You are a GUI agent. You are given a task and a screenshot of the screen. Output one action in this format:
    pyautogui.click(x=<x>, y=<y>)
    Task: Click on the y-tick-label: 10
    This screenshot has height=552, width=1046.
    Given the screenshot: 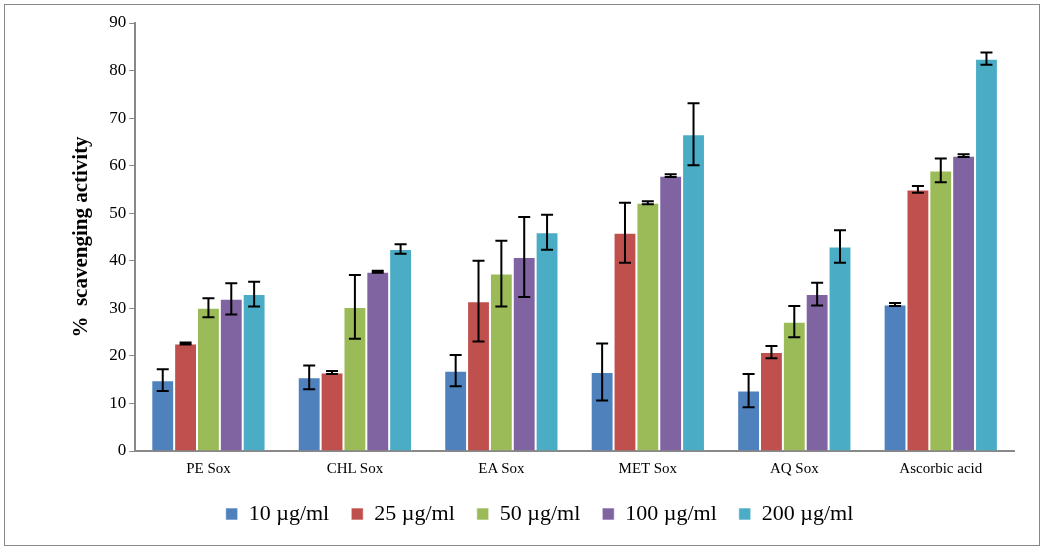 What is the action you would take?
    pyautogui.click(x=118, y=402)
    